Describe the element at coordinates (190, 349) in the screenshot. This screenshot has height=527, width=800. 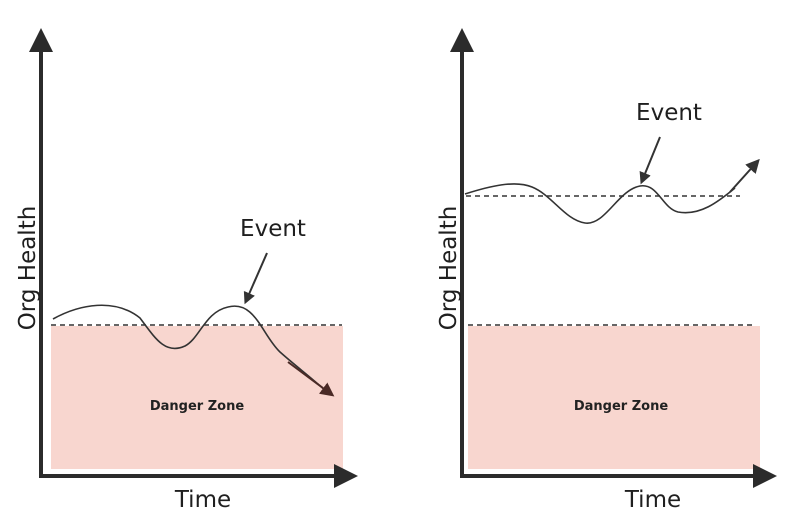
I see `health-curve-declining` at that location.